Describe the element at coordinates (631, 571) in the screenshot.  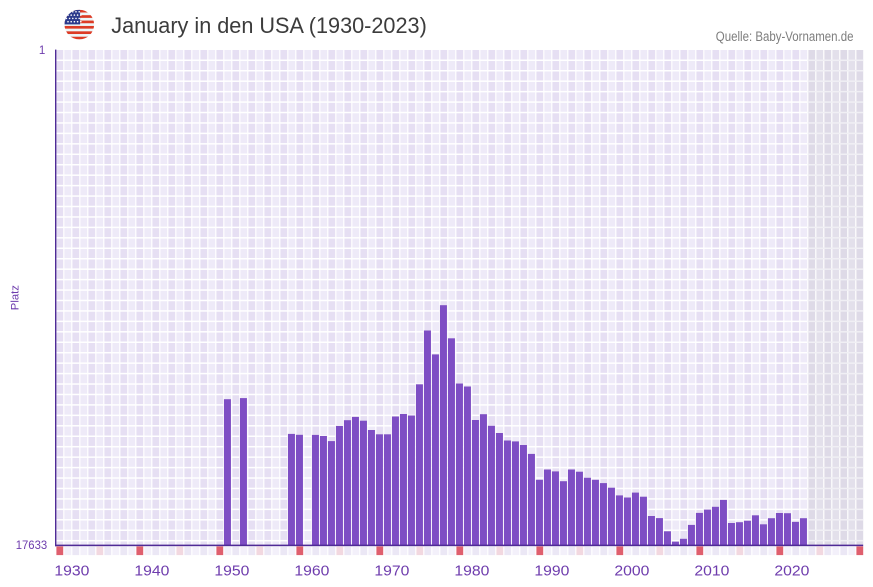
I see `svg-text: 2000` at that location.